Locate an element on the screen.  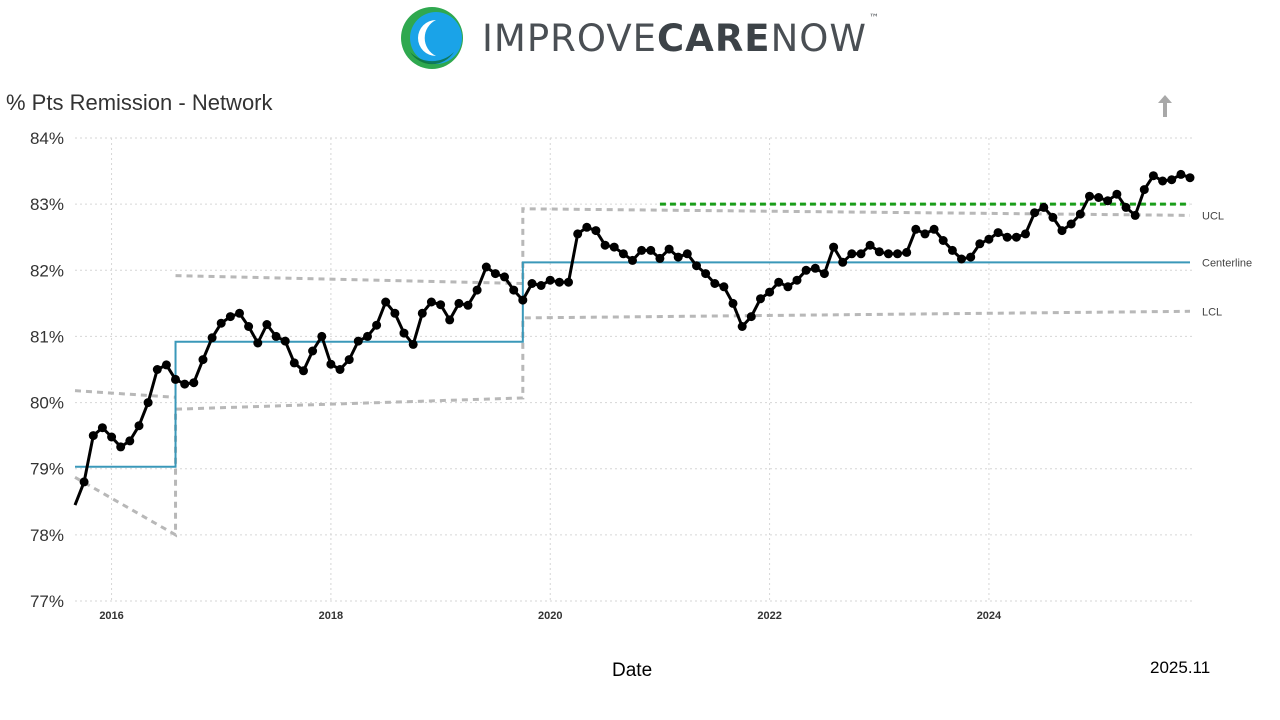
brand-name: IMPROVECARENOW ™ is located at coordinates (681, 36).